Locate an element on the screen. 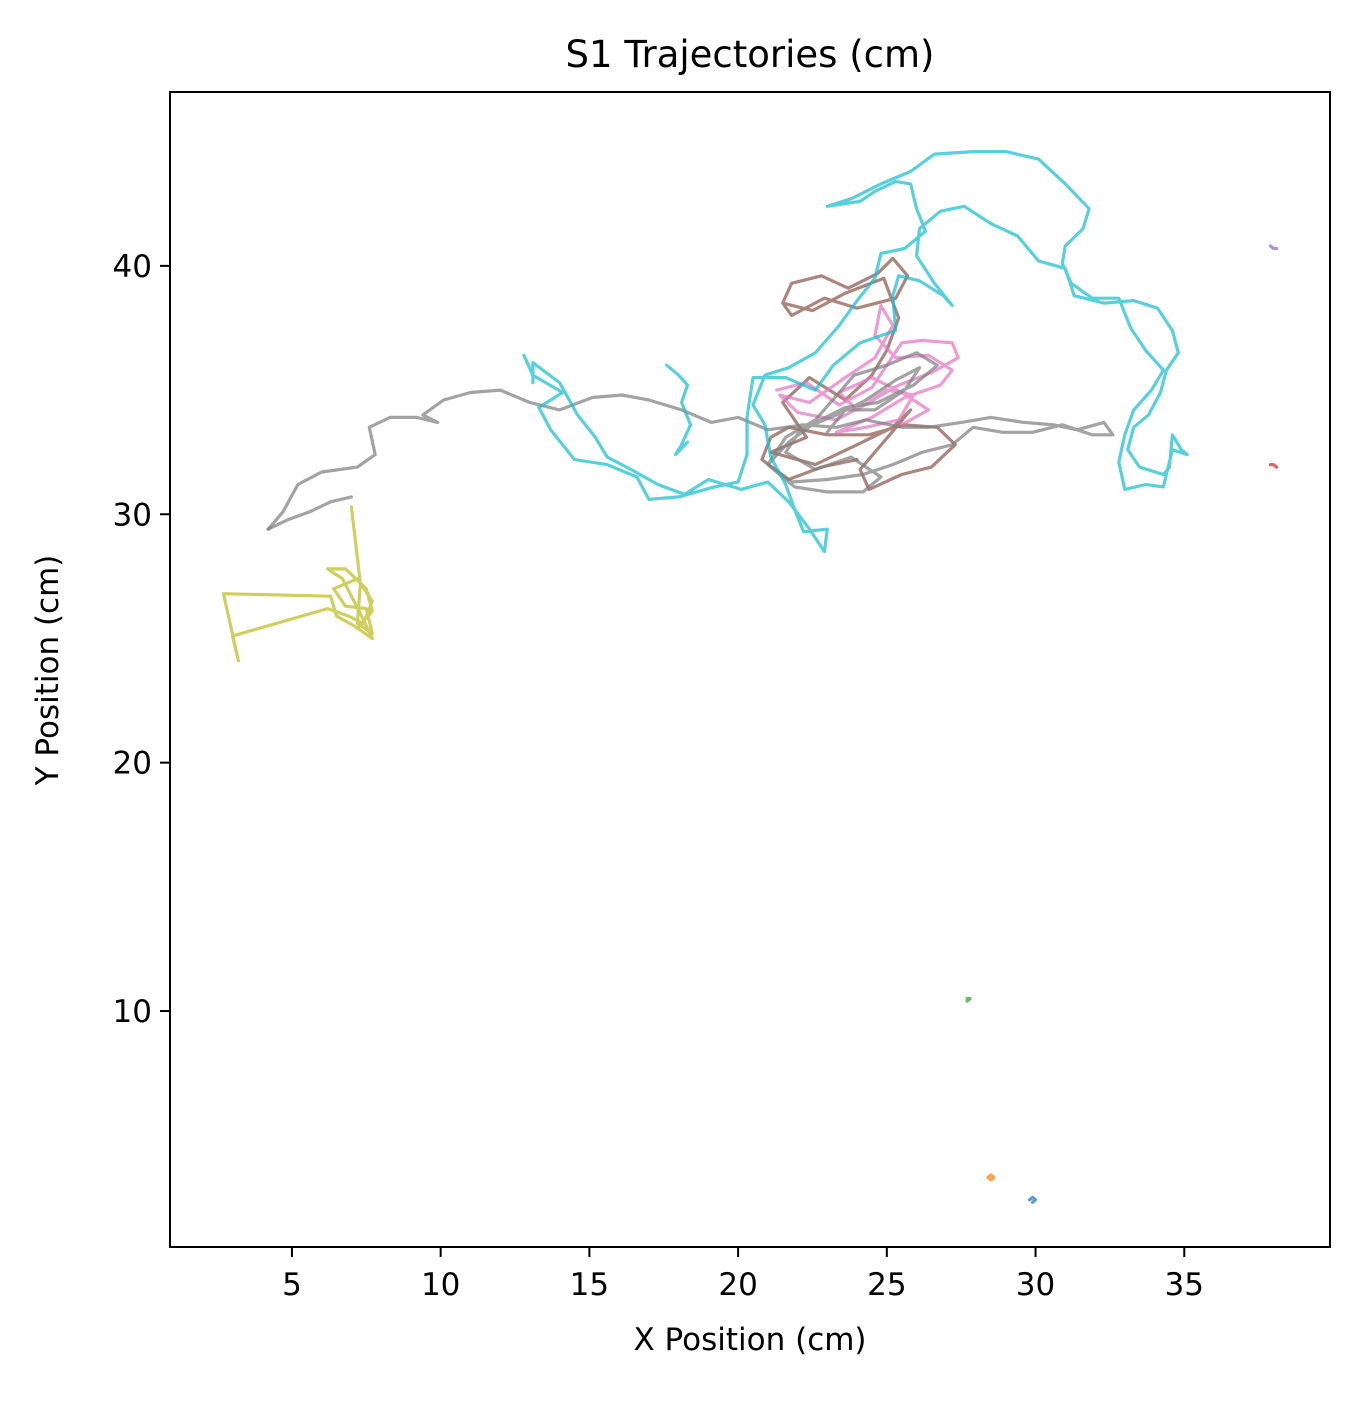 This screenshot has width=1361, height=1403. x-tick-label: 35 is located at coordinates (1184, 1285).